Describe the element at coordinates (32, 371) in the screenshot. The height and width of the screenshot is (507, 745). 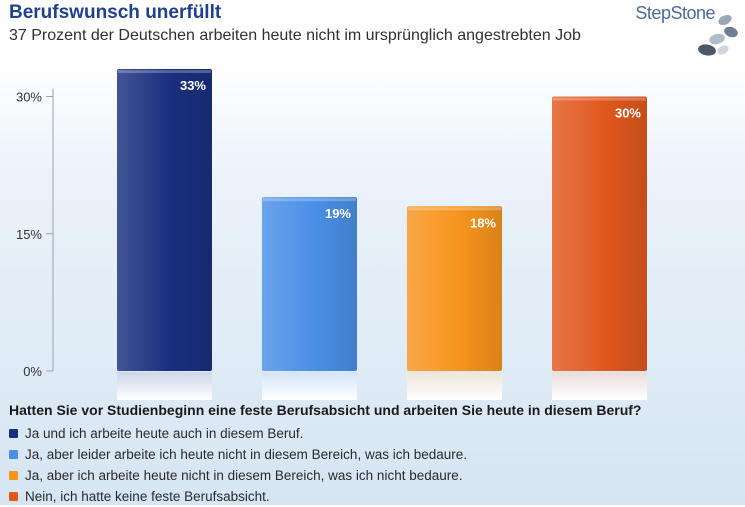
I see `y-tick-label: 0%` at that location.